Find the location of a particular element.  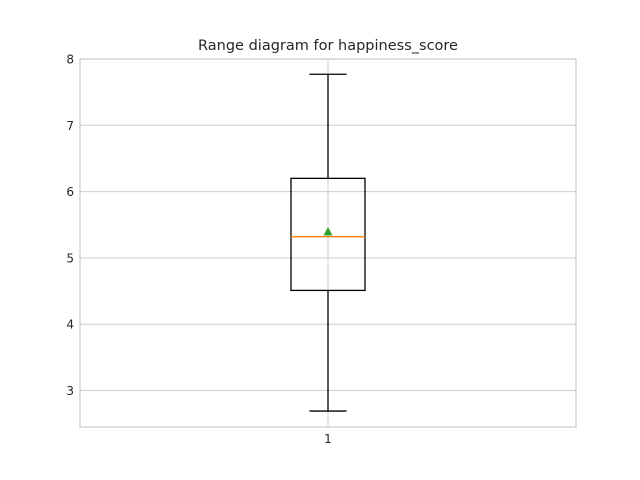

y-tick-label: 5 is located at coordinates (70, 258).